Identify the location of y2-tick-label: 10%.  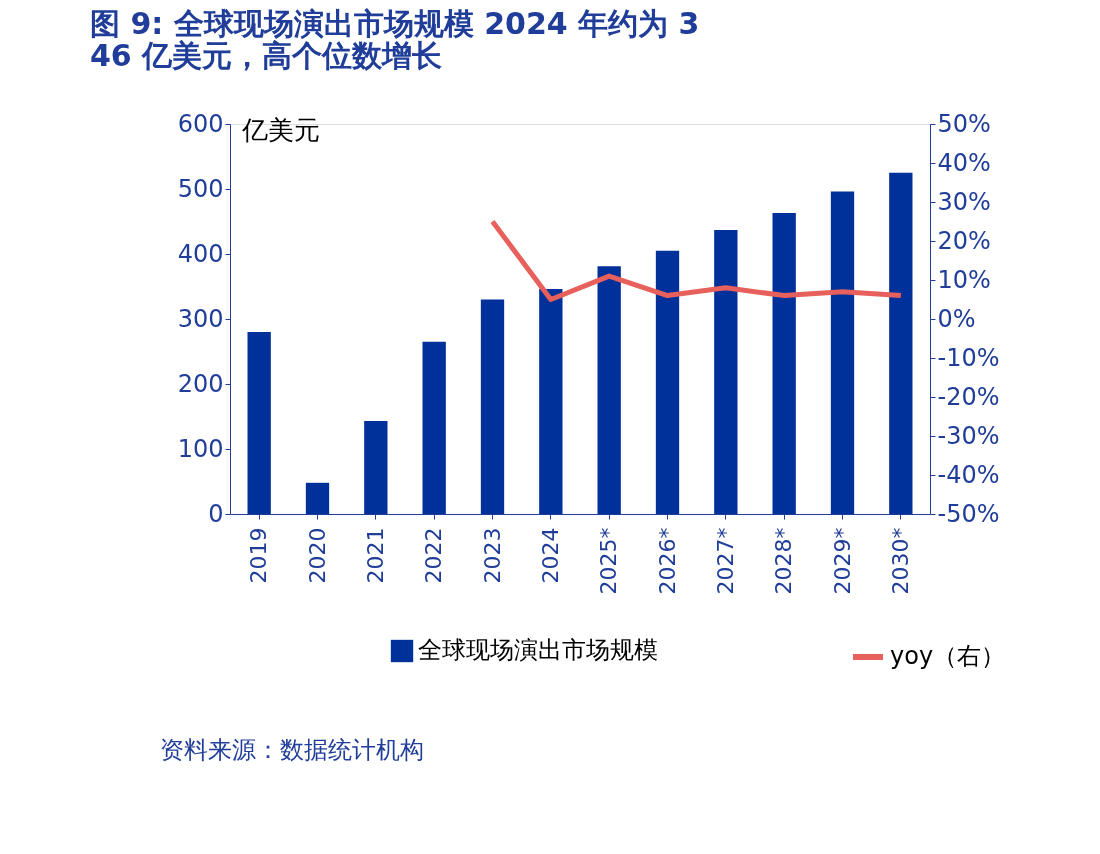
(964, 279).